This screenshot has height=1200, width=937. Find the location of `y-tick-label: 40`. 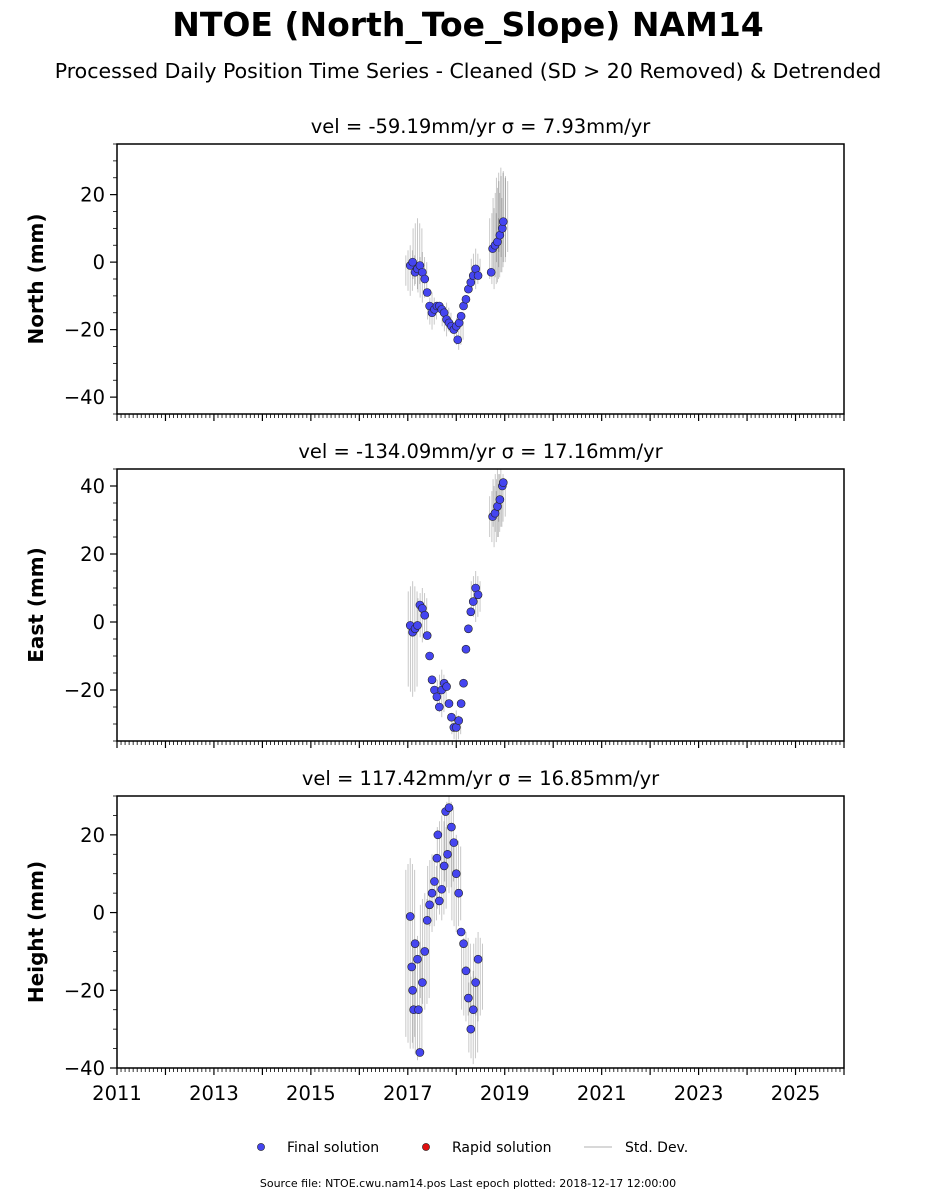

y-tick-label: 40 is located at coordinates (92, 486).